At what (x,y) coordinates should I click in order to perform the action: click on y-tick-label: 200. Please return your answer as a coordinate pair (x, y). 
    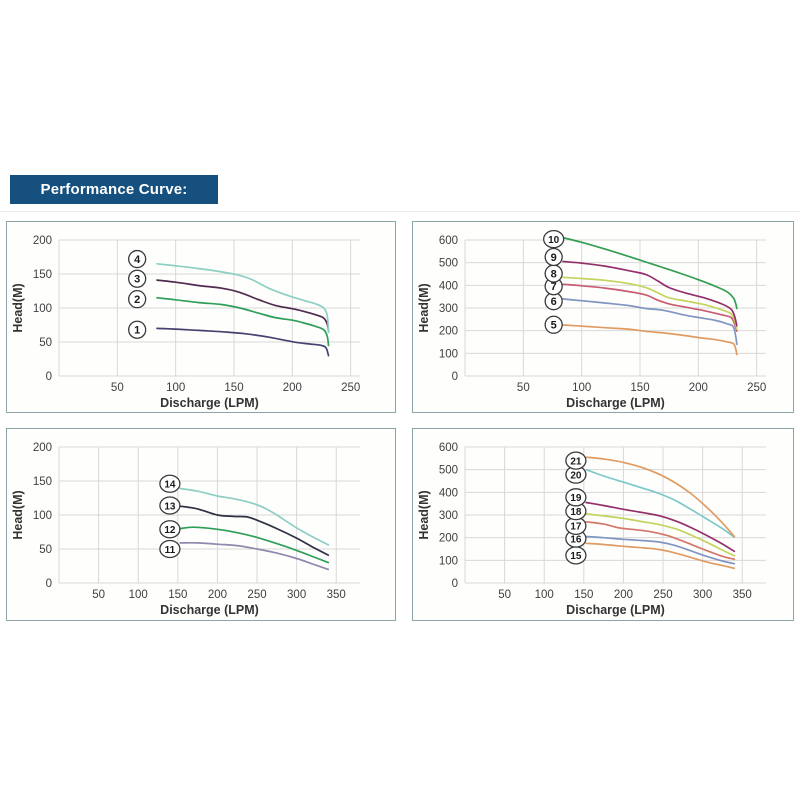
    Looking at the image, I should click on (42, 241).